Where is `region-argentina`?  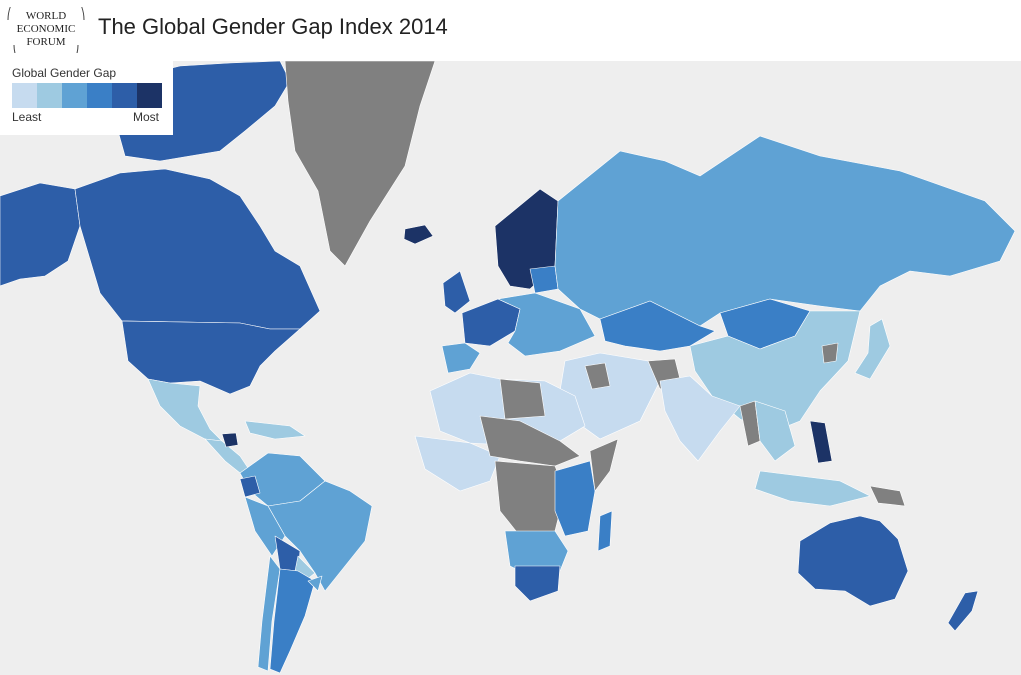
region-argentina is located at coordinates (292, 621).